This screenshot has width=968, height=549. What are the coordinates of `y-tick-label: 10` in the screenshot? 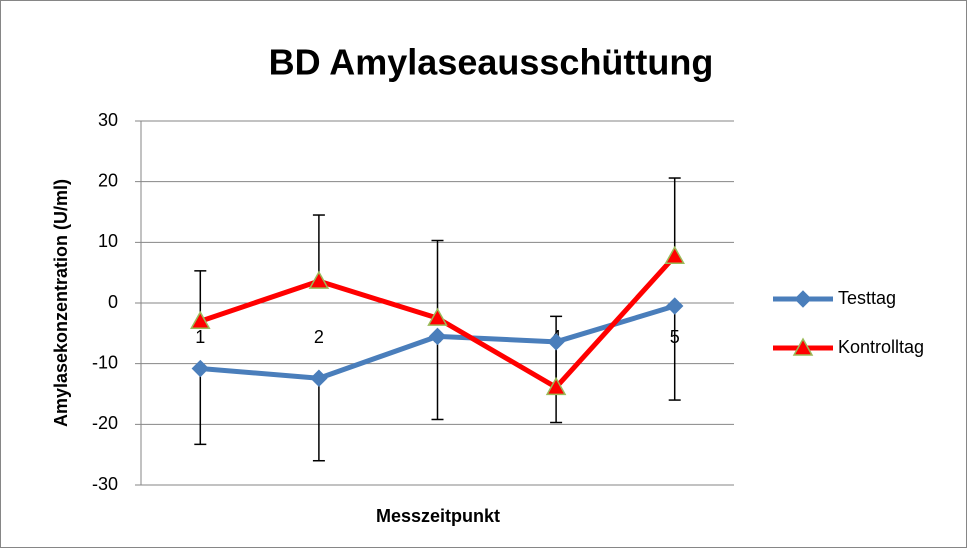 It's located at (108, 241).